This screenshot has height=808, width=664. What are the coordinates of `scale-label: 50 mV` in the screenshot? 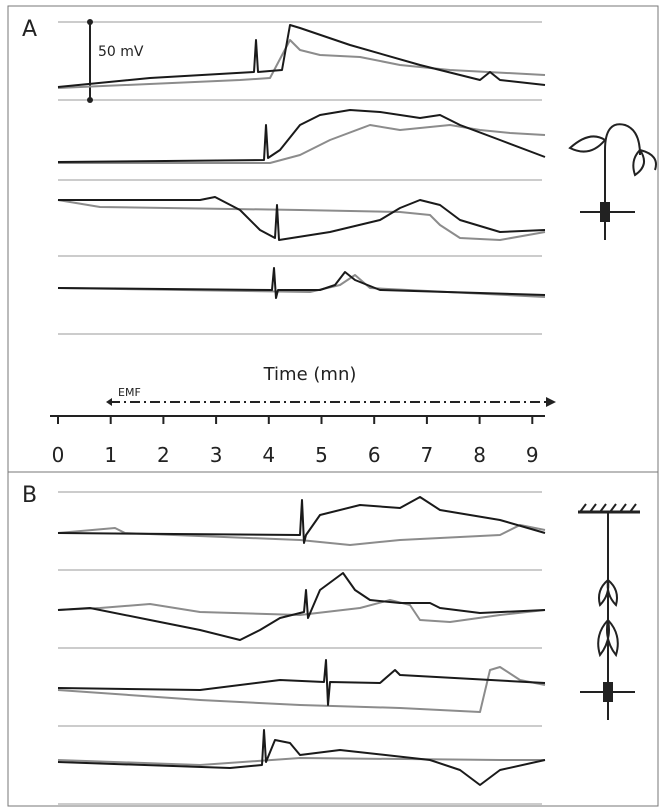 It's located at (121, 52).